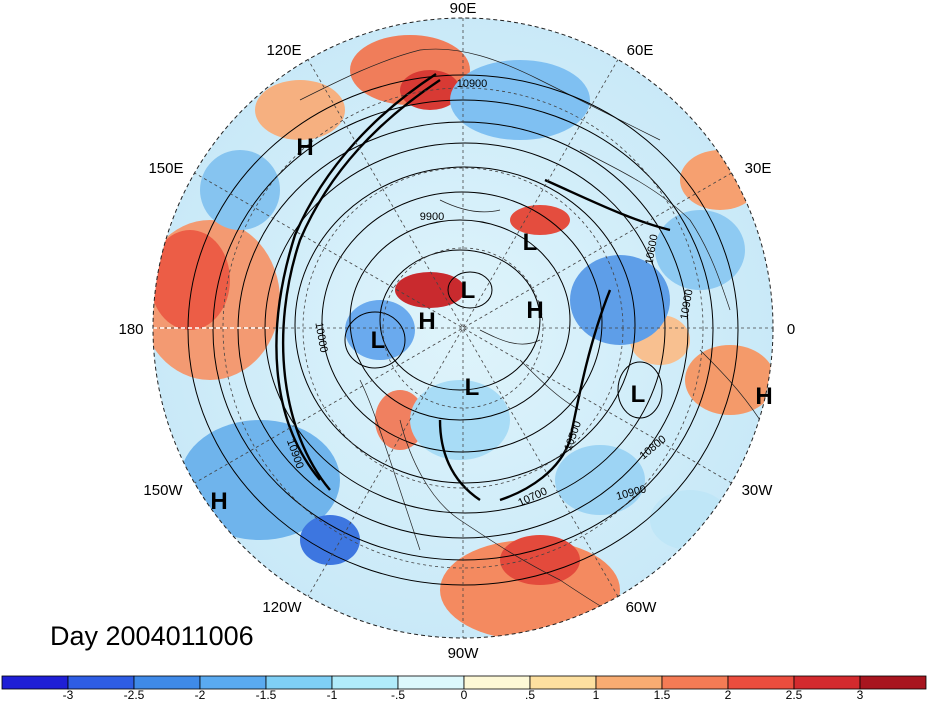 This screenshot has height=702, width=928. Describe the element at coordinates (860, 695) in the screenshot. I see `colorbar-tick-label: 3` at that location.